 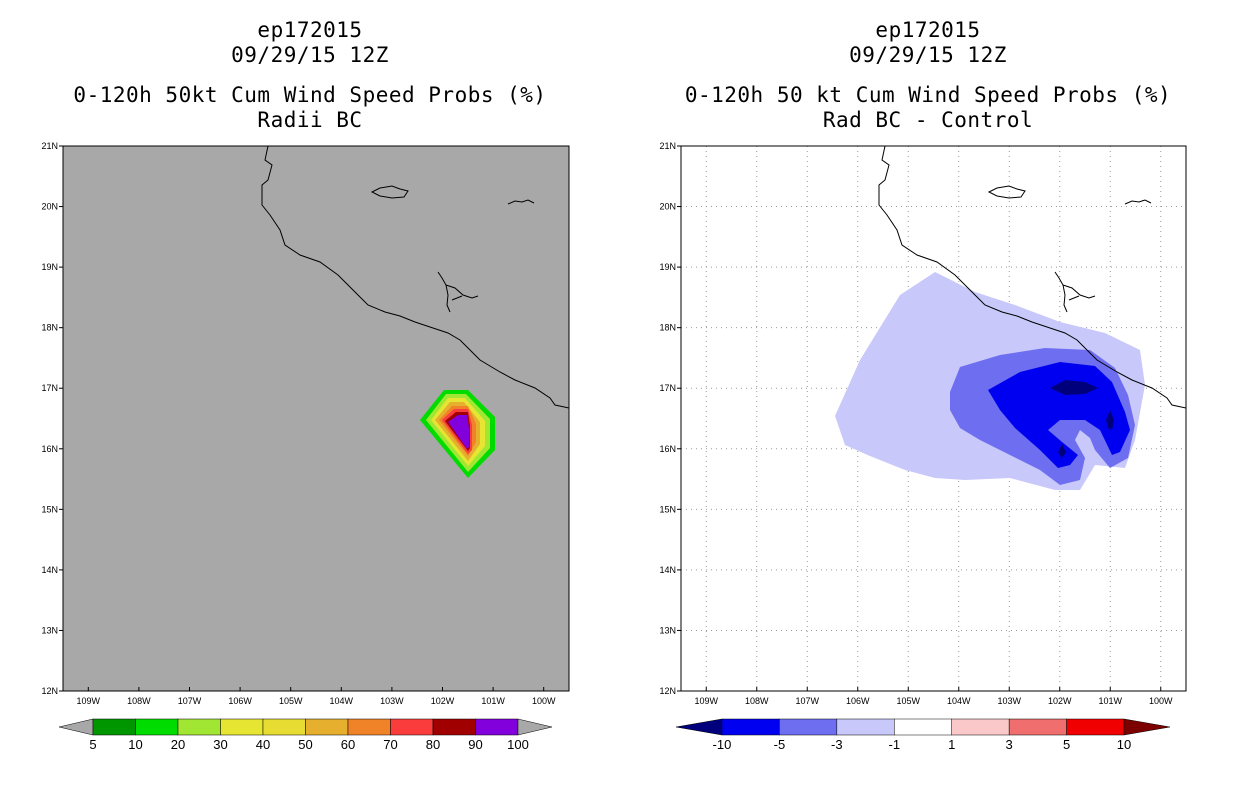 I want to click on left-colorbar-label: 5, so click(x=92, y=744).